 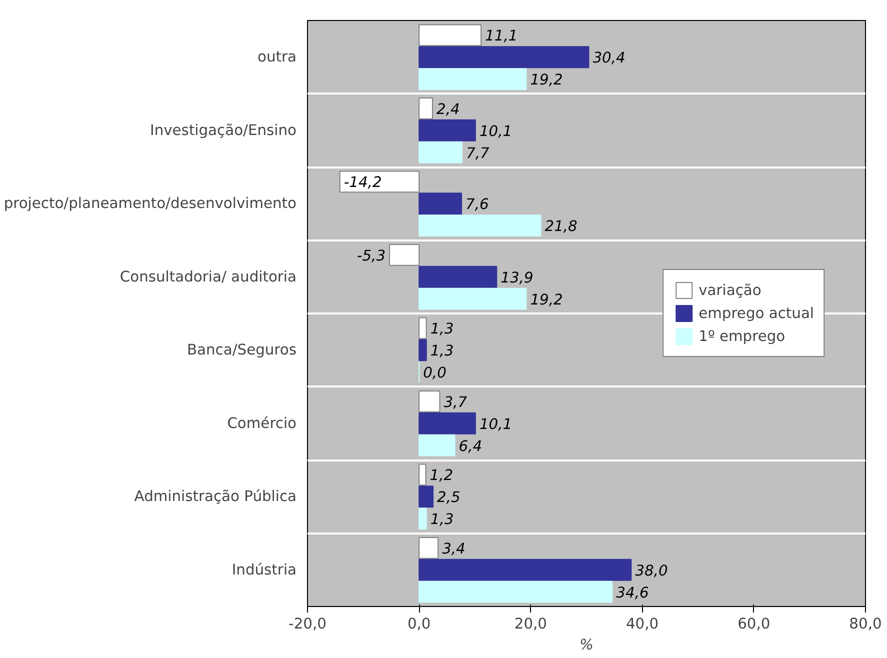 What do you see at coordinates (730, 290) in the screenshot?
I see `legend-label: variação` at bounding box center [730, 290].